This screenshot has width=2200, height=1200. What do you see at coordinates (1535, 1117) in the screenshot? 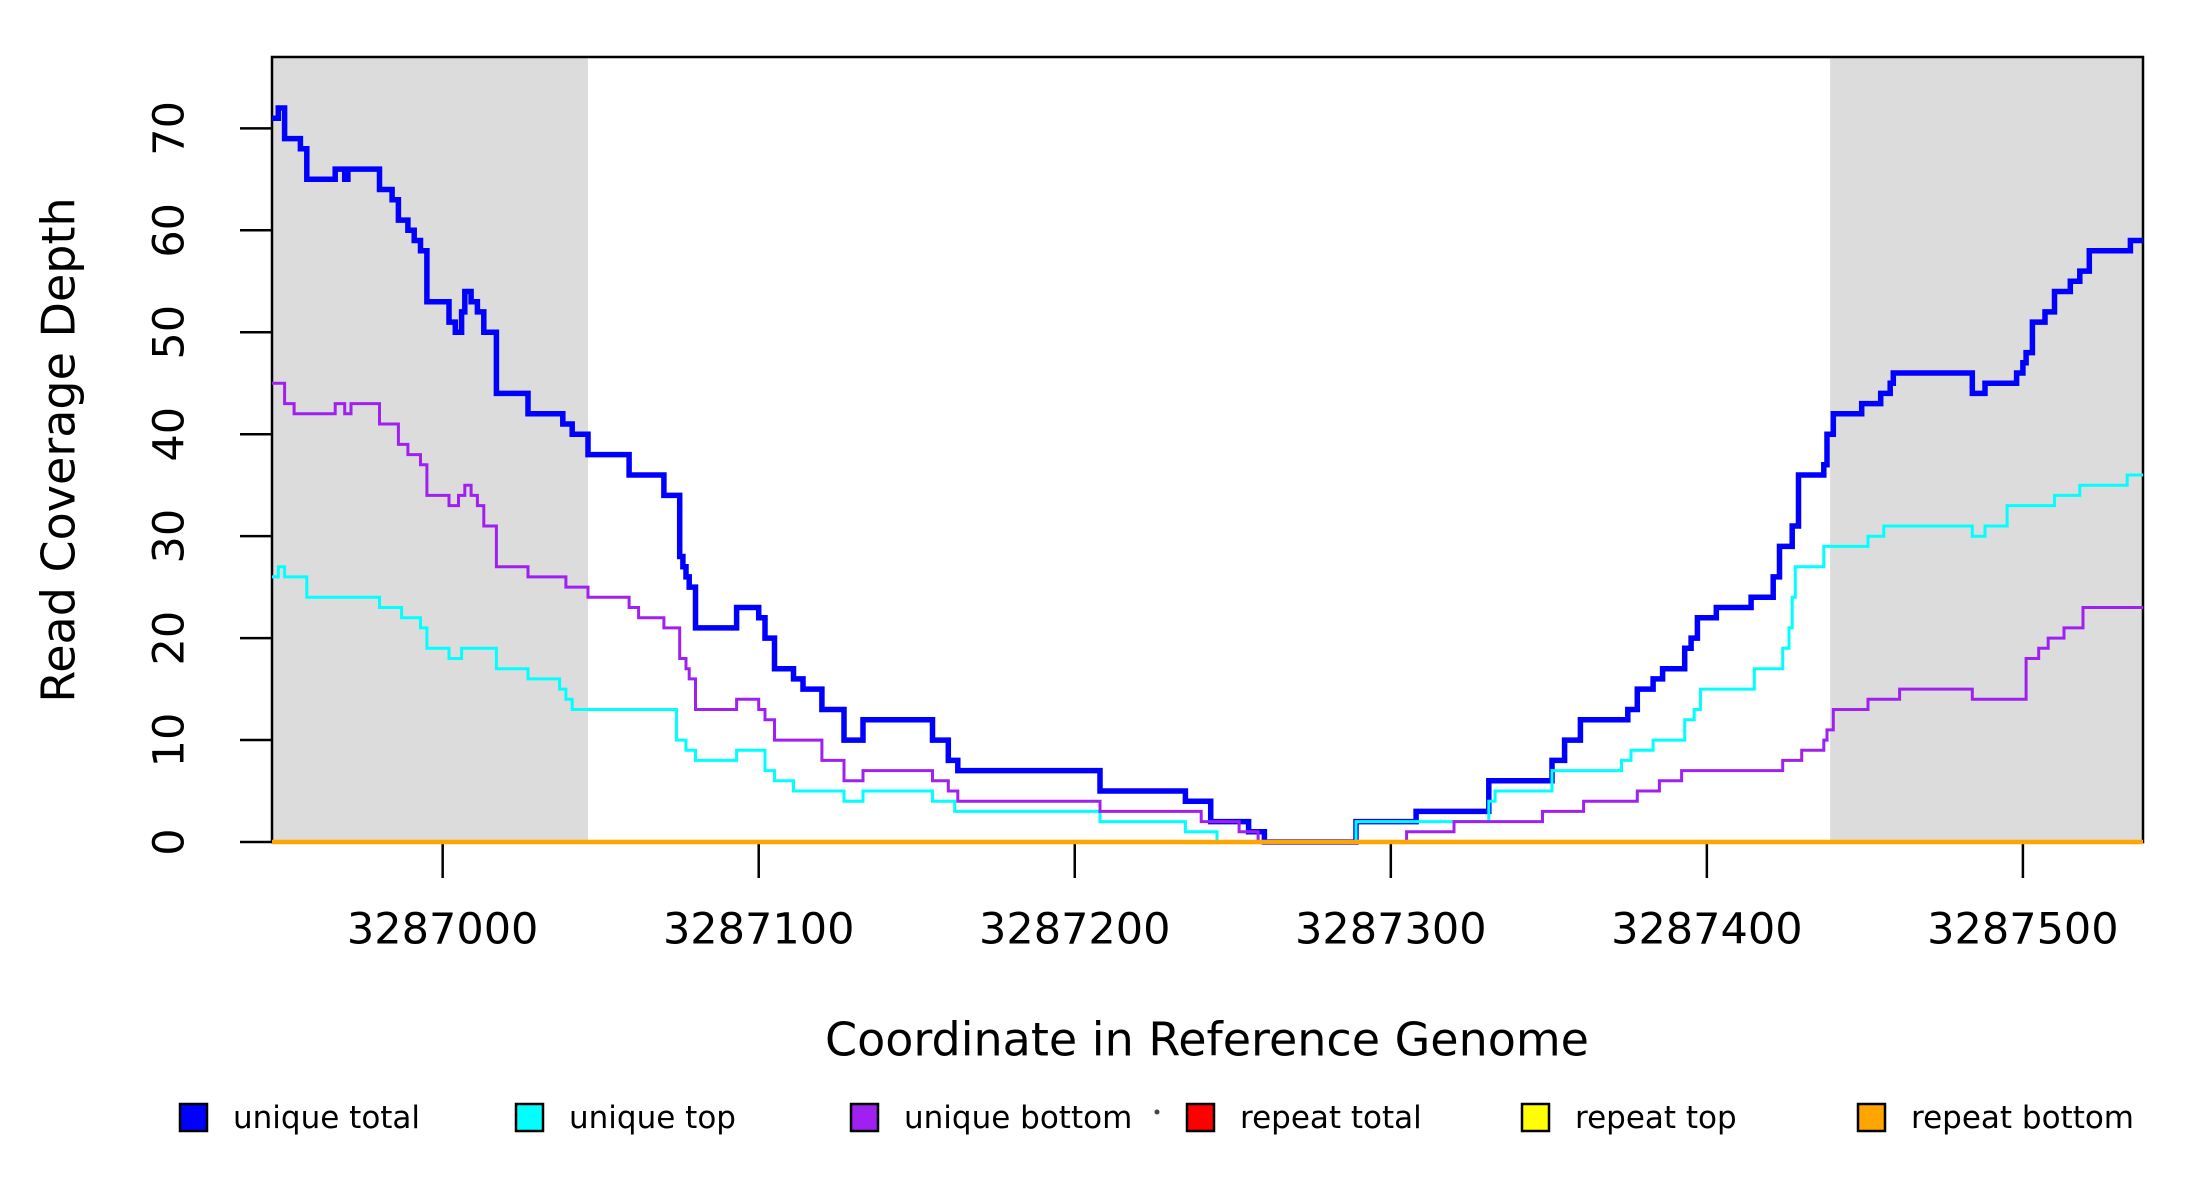
I see `legend-swatch-repeat-top` at bounding box center [1535, 1117].